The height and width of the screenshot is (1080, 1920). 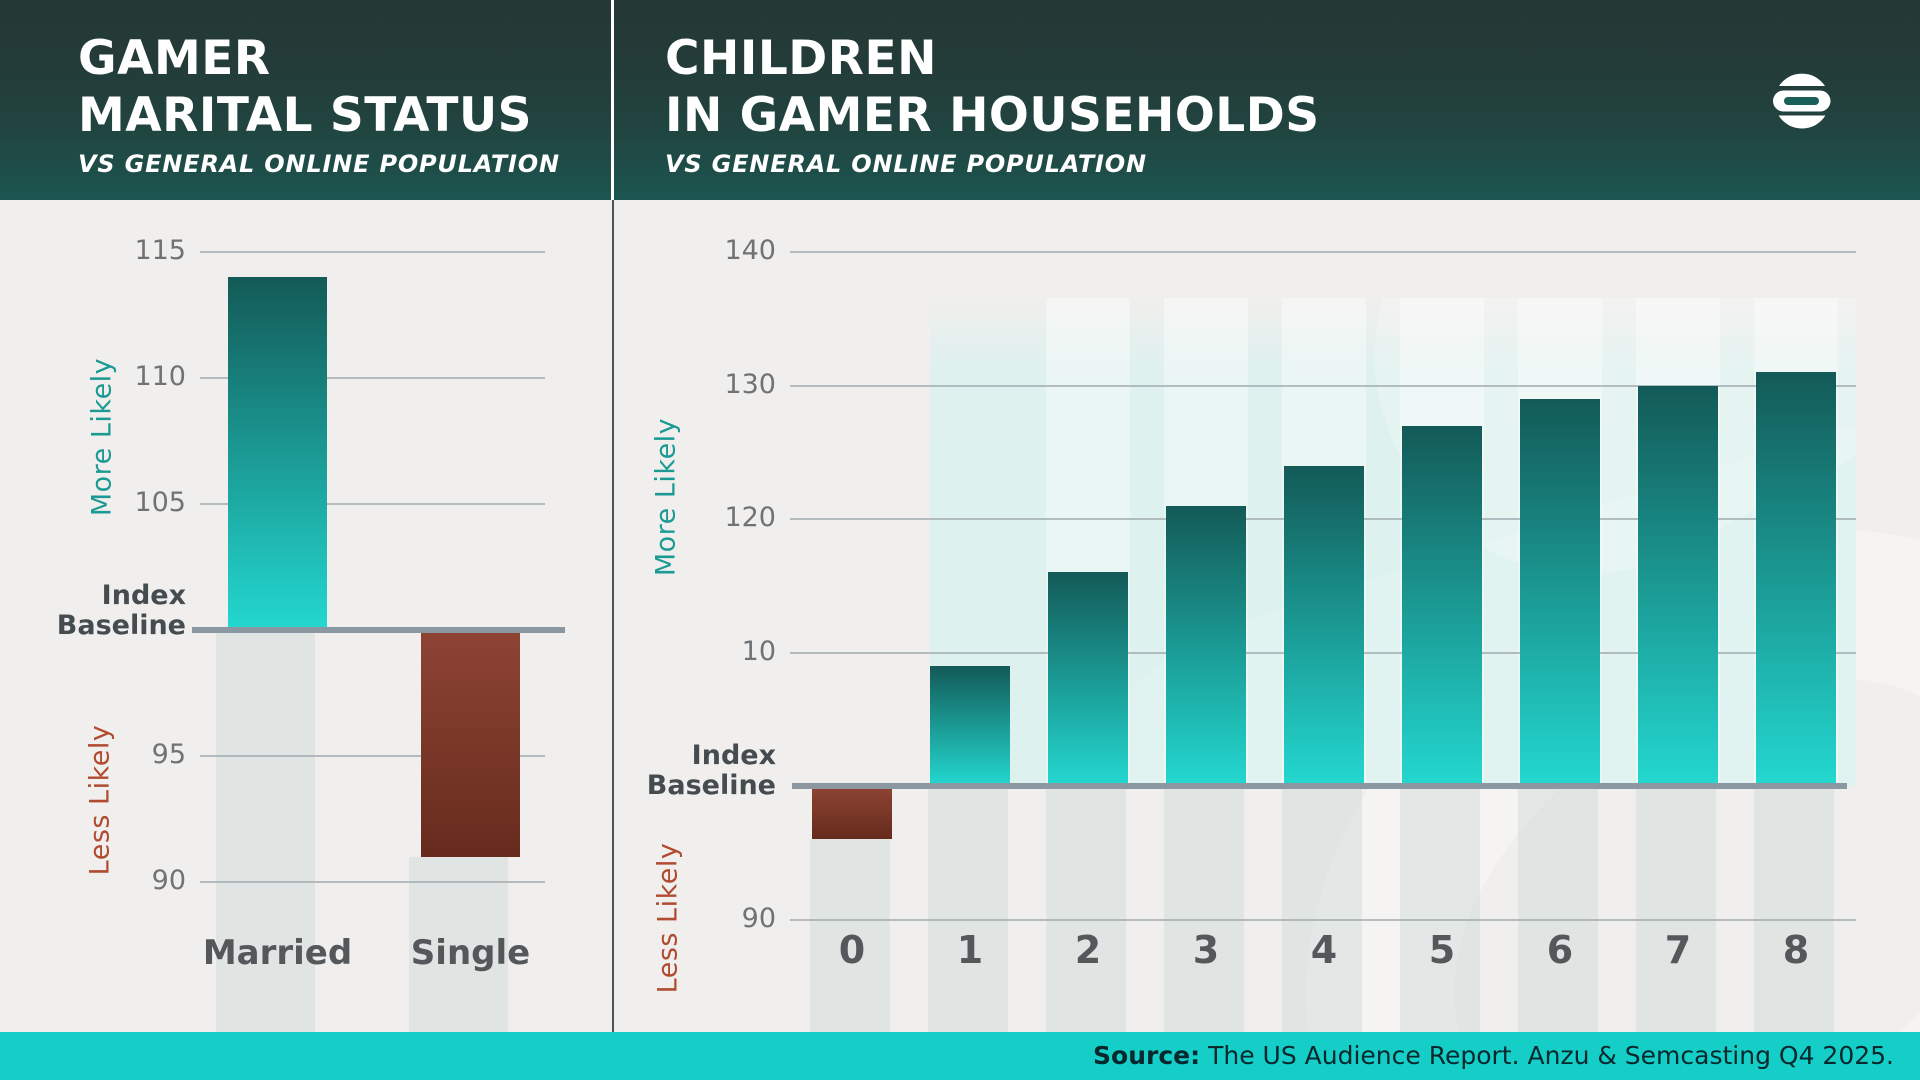 What do you see at coordinates (750, 384) in the screenshot?
I see `y-tick-label: 130` at bounding box center [750, 384].